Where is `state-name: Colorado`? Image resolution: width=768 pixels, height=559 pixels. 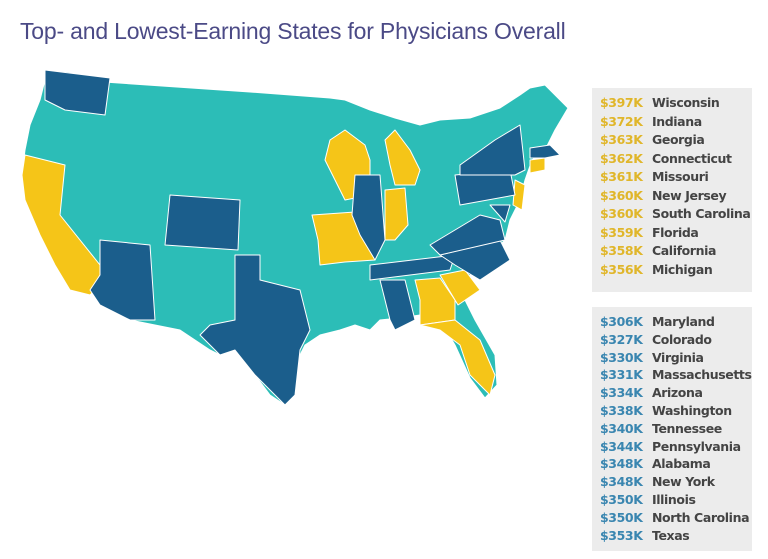
state-name: Colorado is located at coordinates (682, 339).